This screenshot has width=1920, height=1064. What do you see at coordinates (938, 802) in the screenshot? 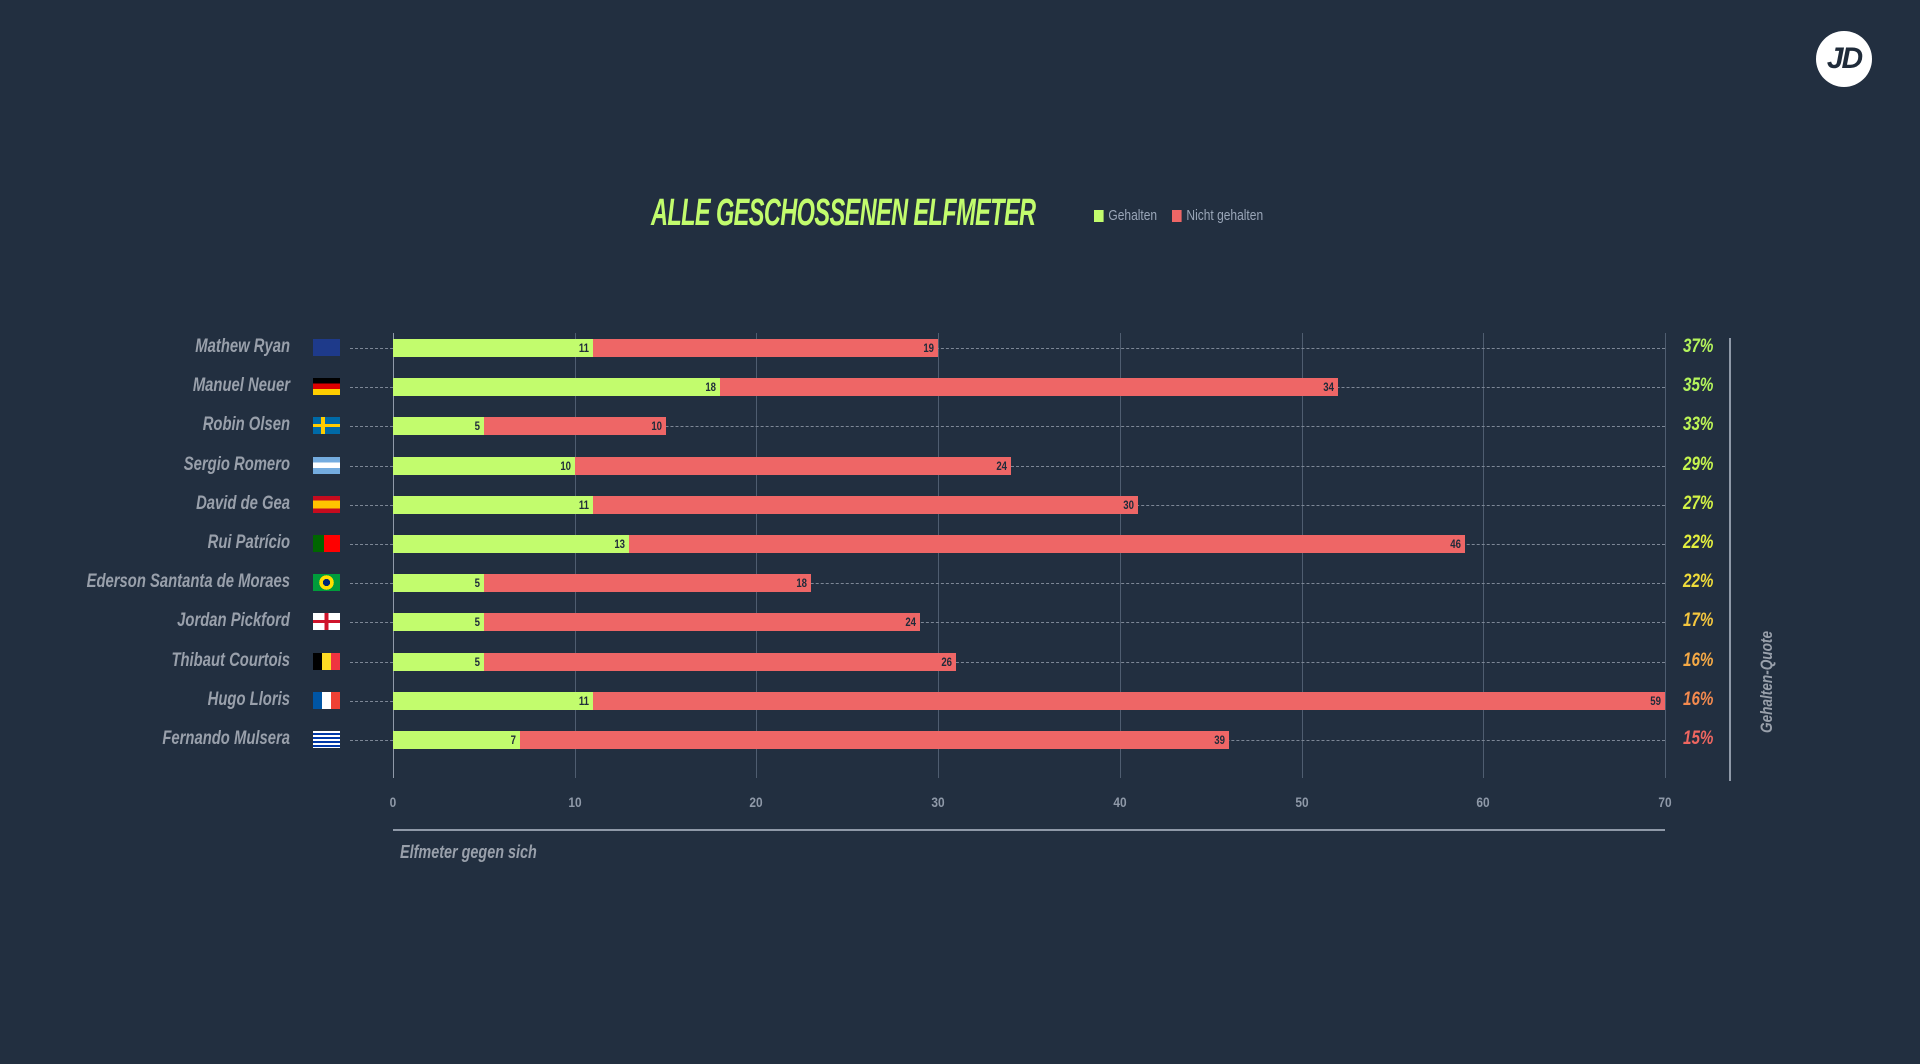
I see `x-tick-label: 30` at bounding box center [938, 802].